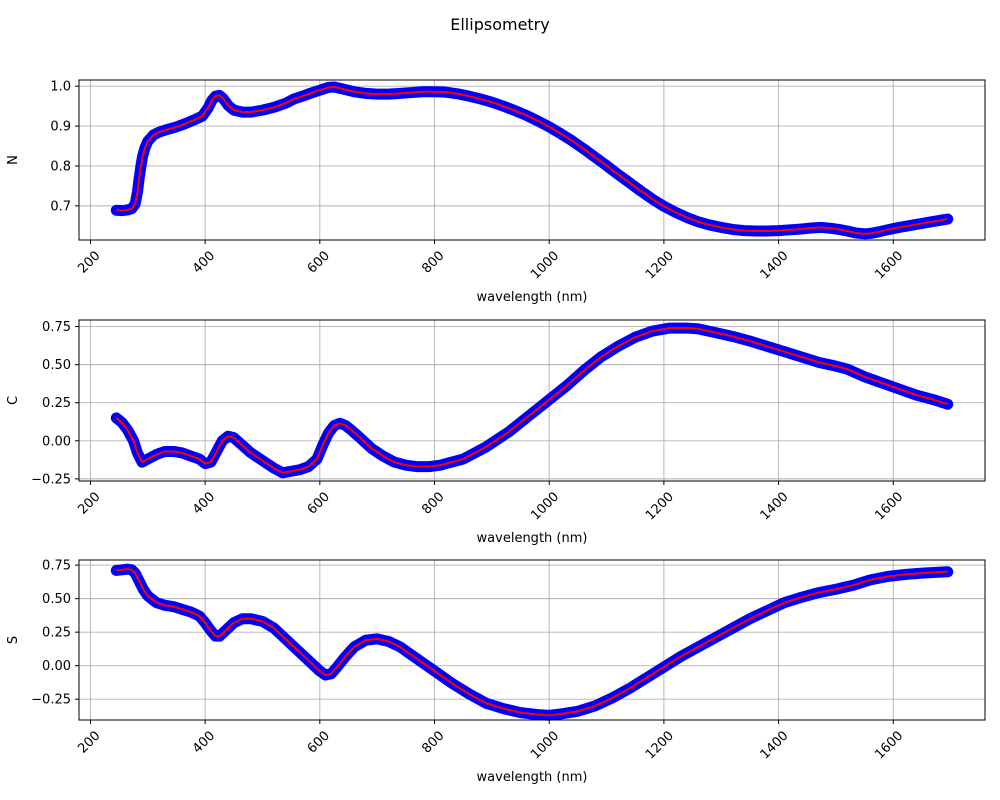 The image size is (1000, 800). Describe the element at coordinates (13, 400) in the screenshot. I see `y-axis-label: C` at that location.